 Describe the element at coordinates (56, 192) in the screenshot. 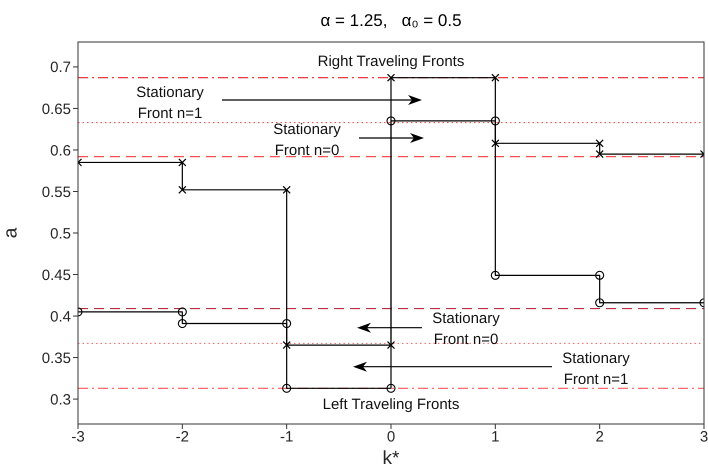

I see `y-tick-label: 0.55` at that location.